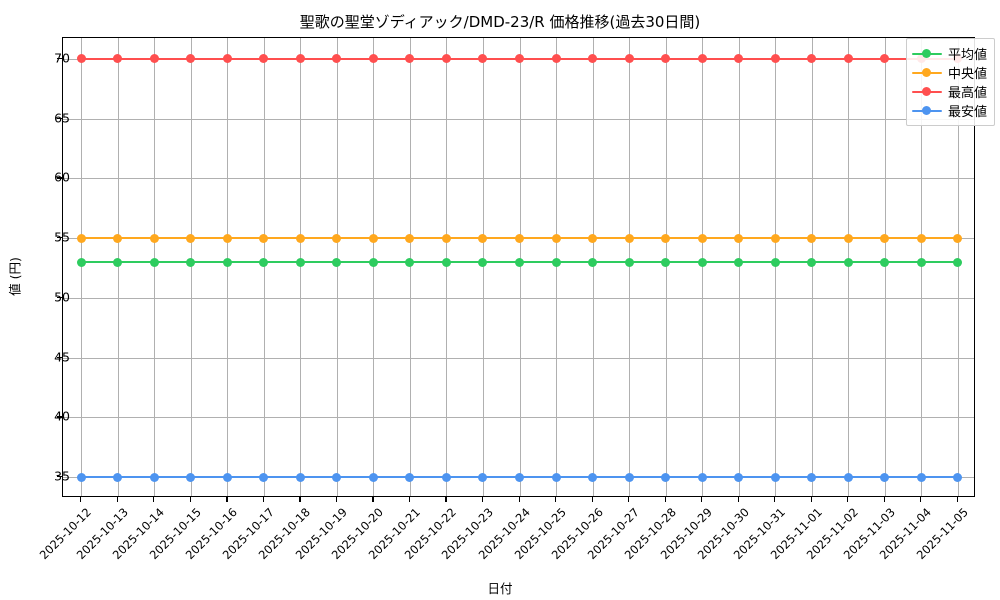 The height and width of the screenshot is (600, 1000). I want to click on y-tick-label: 50, so click(62, 297).